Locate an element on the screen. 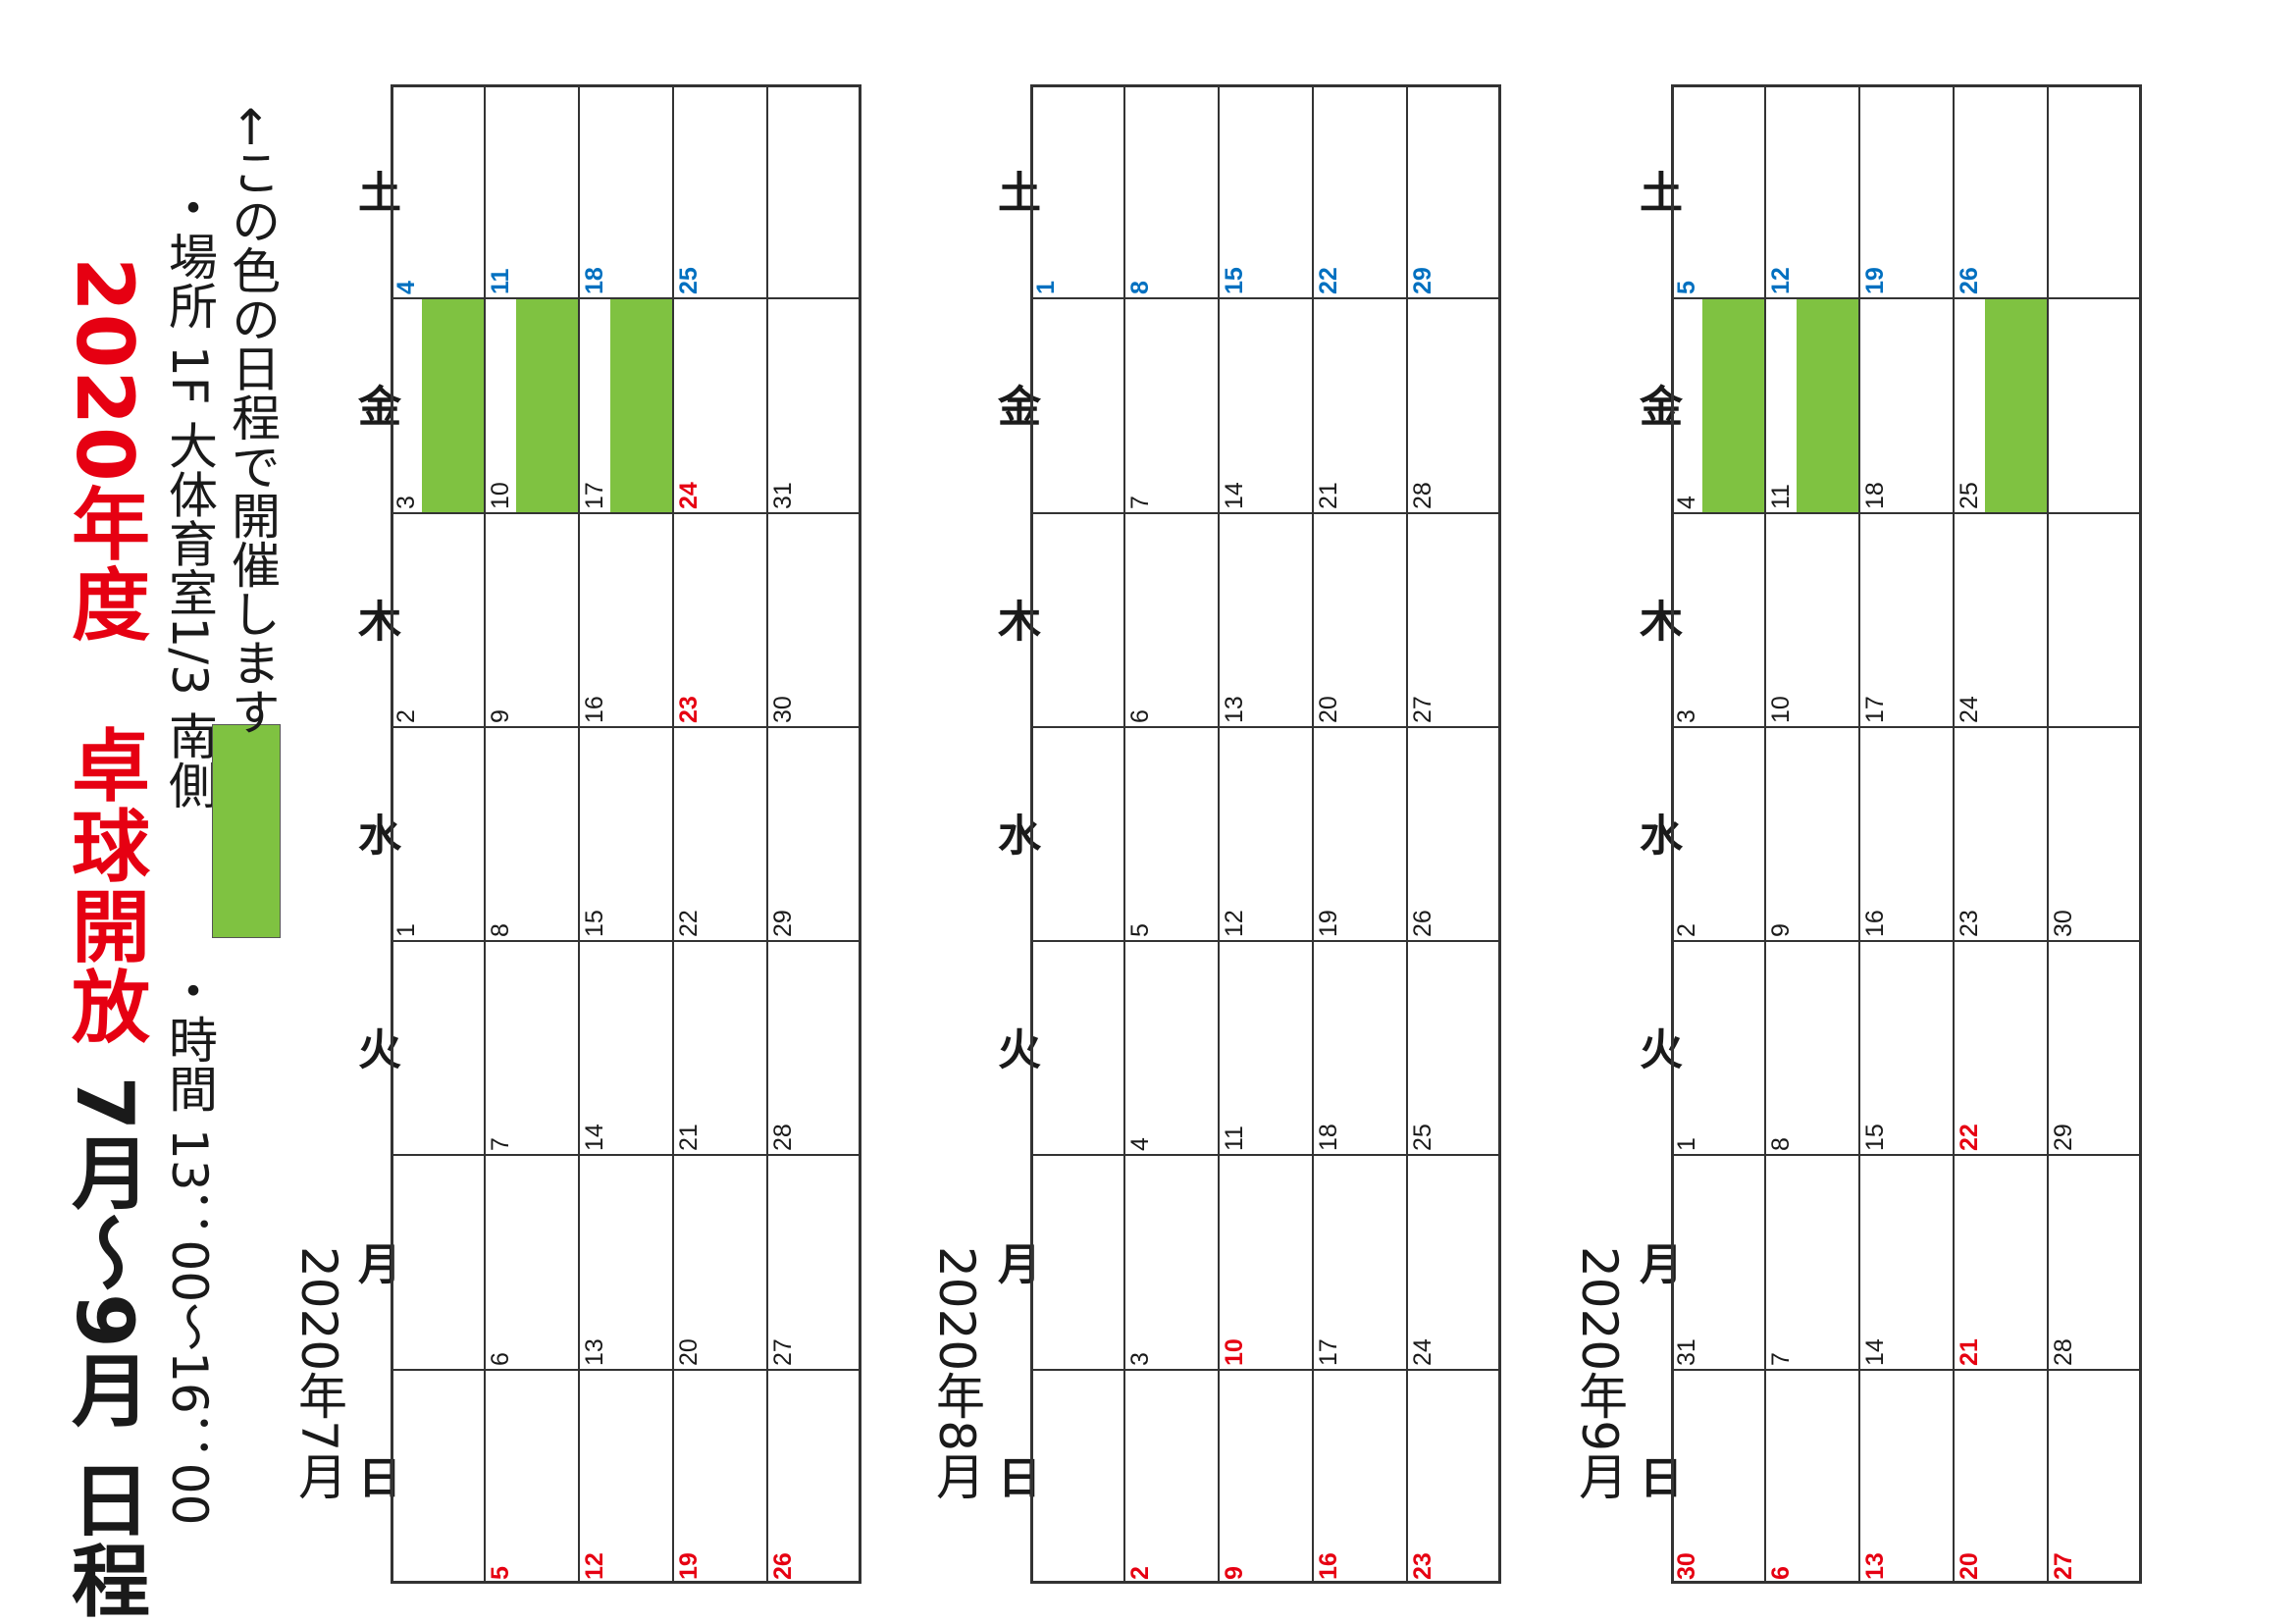 The width and height of the screenshot is (2296, 1623). day-number: 9 is located at coordinates (1781, 930).